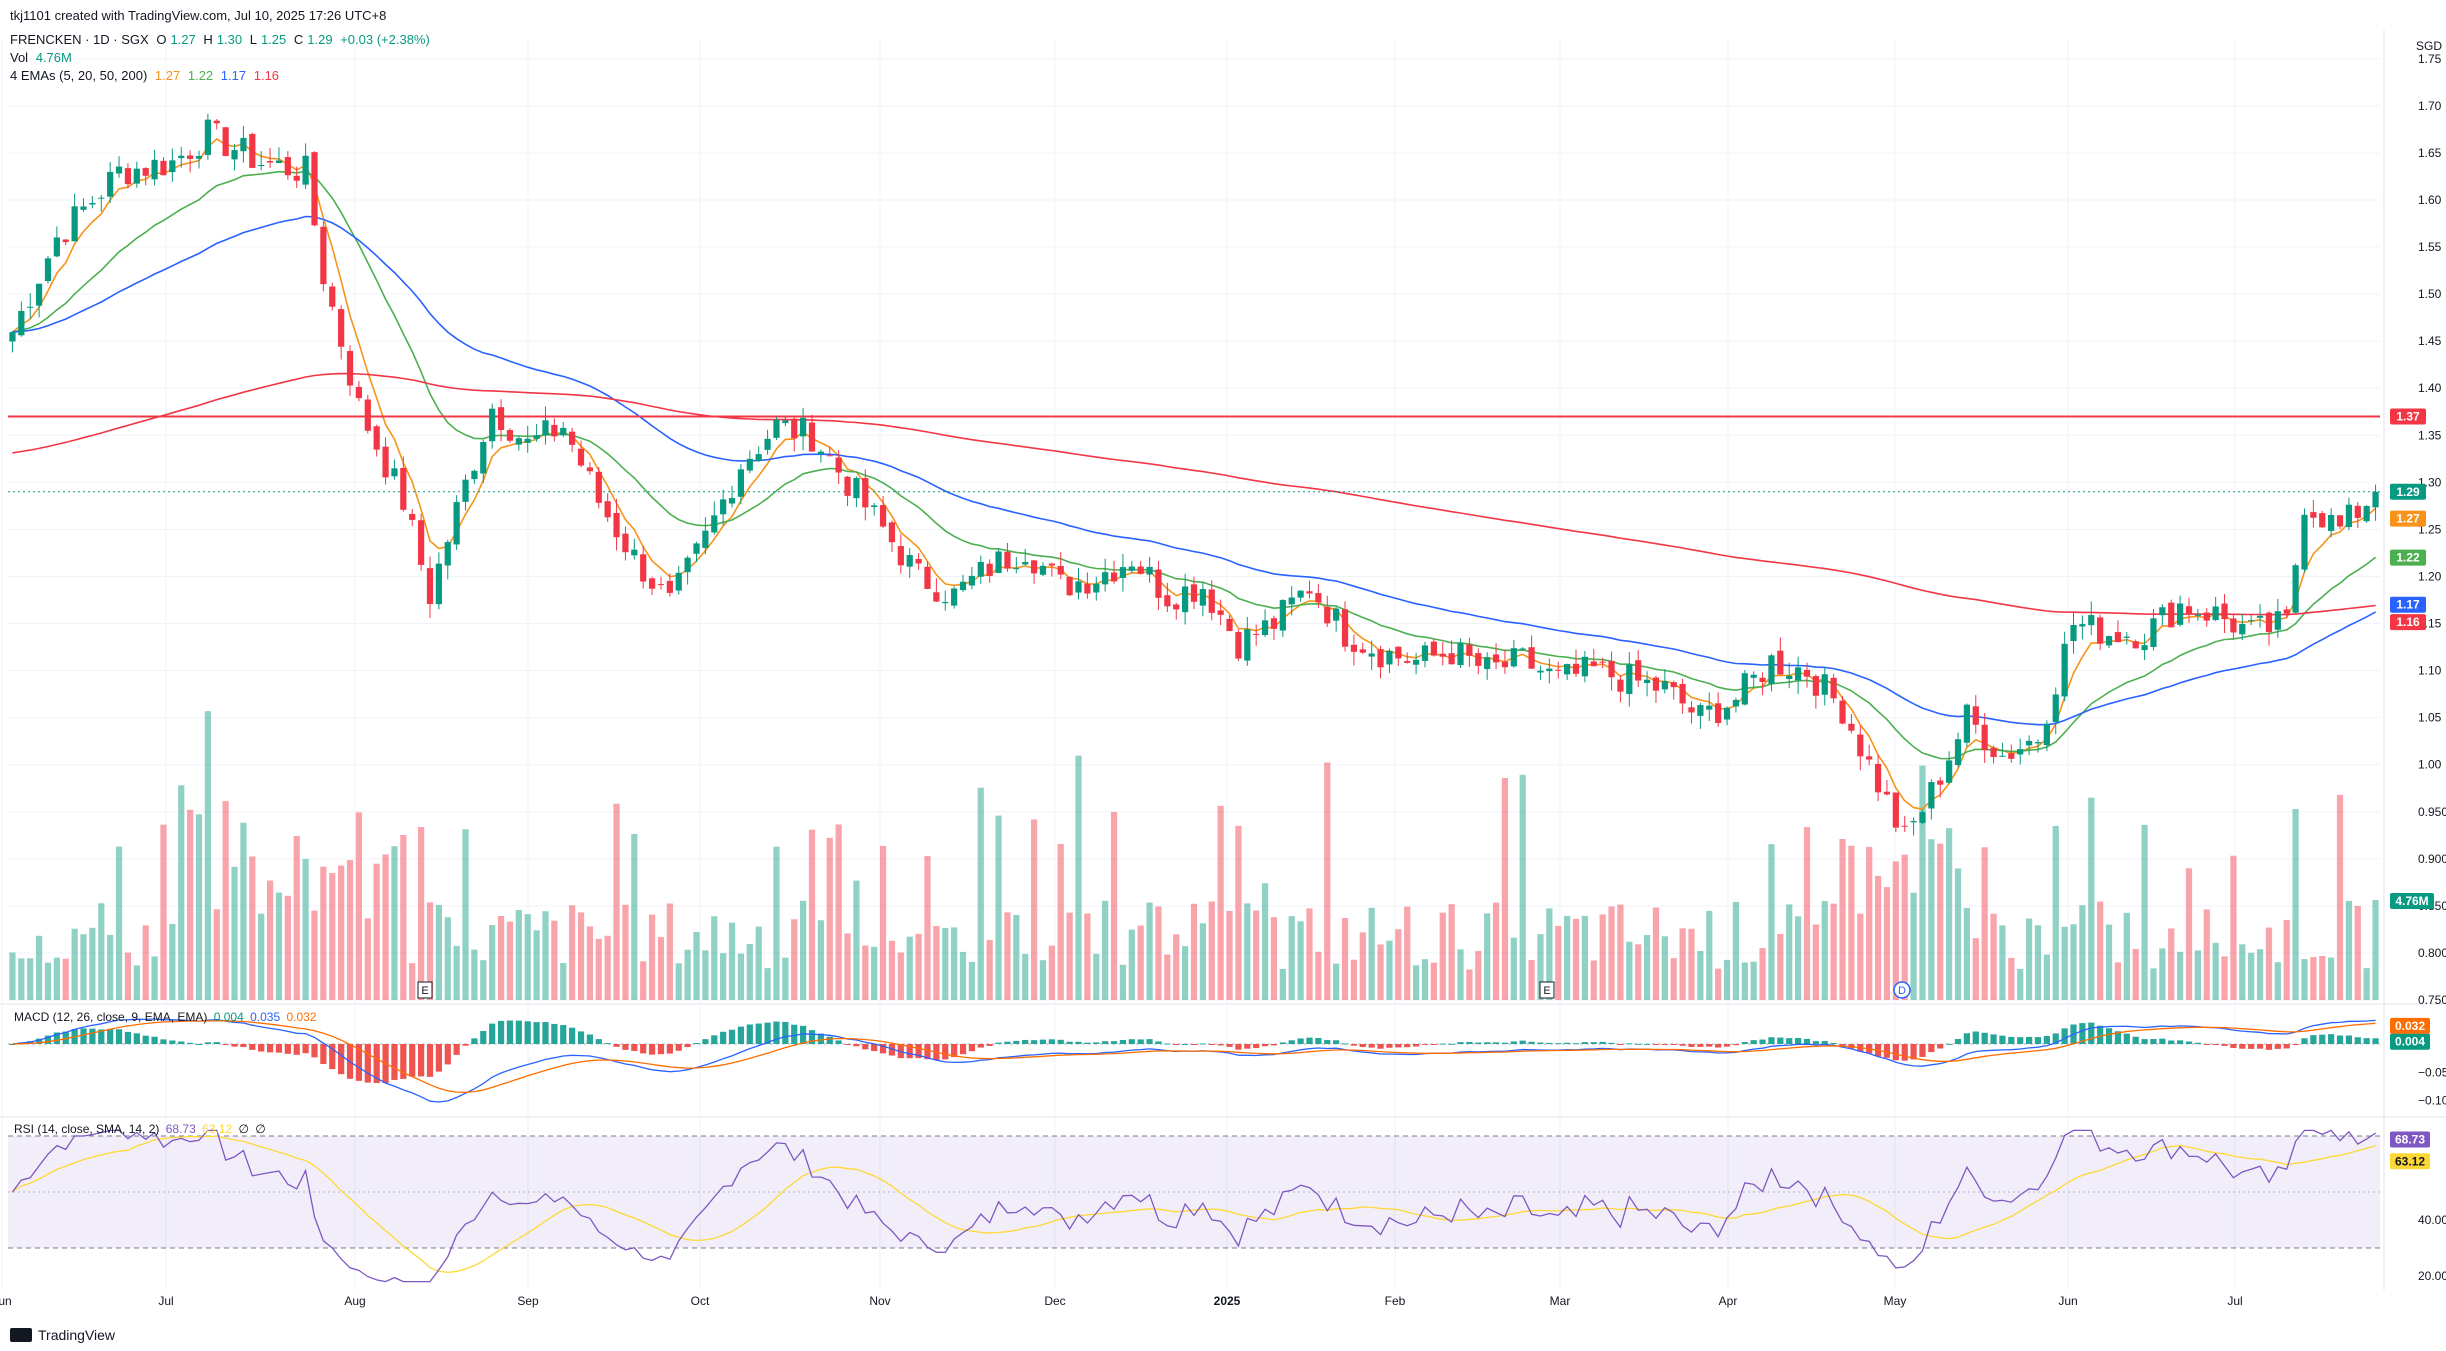 The height and width of the screenshot is (1351, 2446). I want to click on volume-legend: Vol 4.76M, so click(43, 57).